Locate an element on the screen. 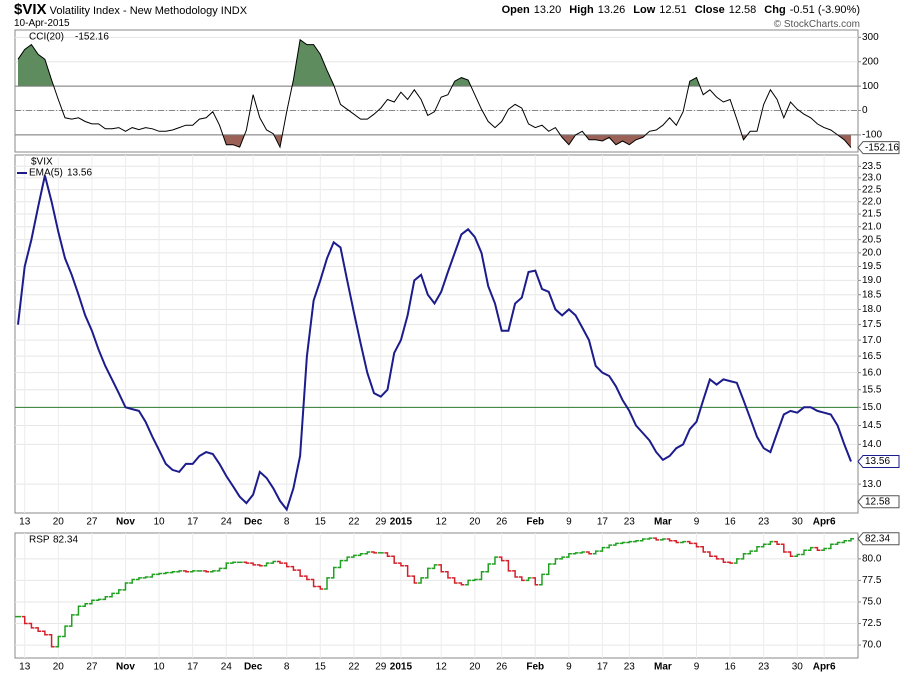 This screenshot has width=900, height=673. legend: CCI(20) is located at coordinates (46, 37).